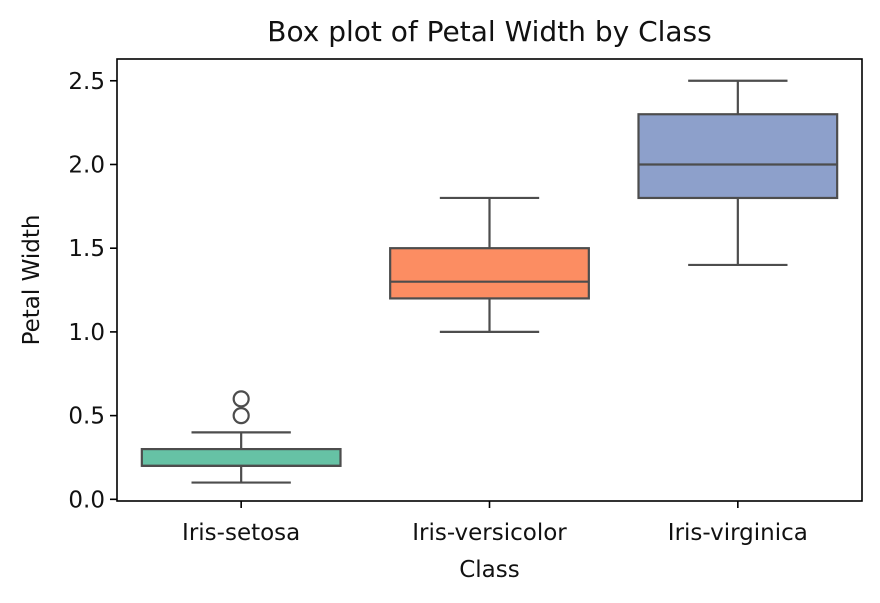  Describe the element at coordinates (86, 165) in the screenshot. I see `y-tick-label: 2.0` at that location.